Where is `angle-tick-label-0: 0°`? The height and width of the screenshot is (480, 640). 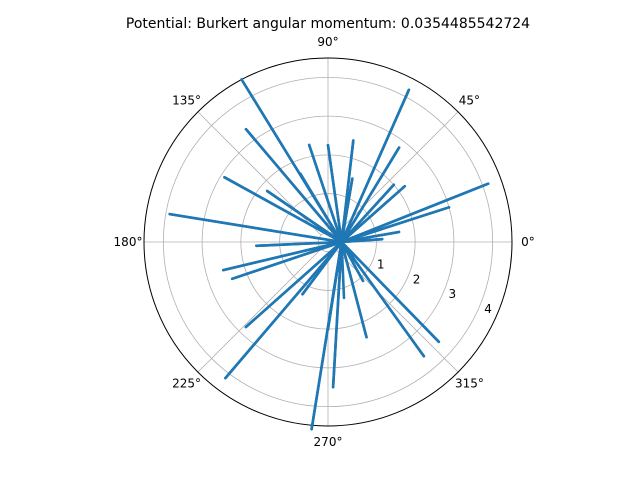
angle-tick-label-0: 0° is located at coordinates (528, 242).